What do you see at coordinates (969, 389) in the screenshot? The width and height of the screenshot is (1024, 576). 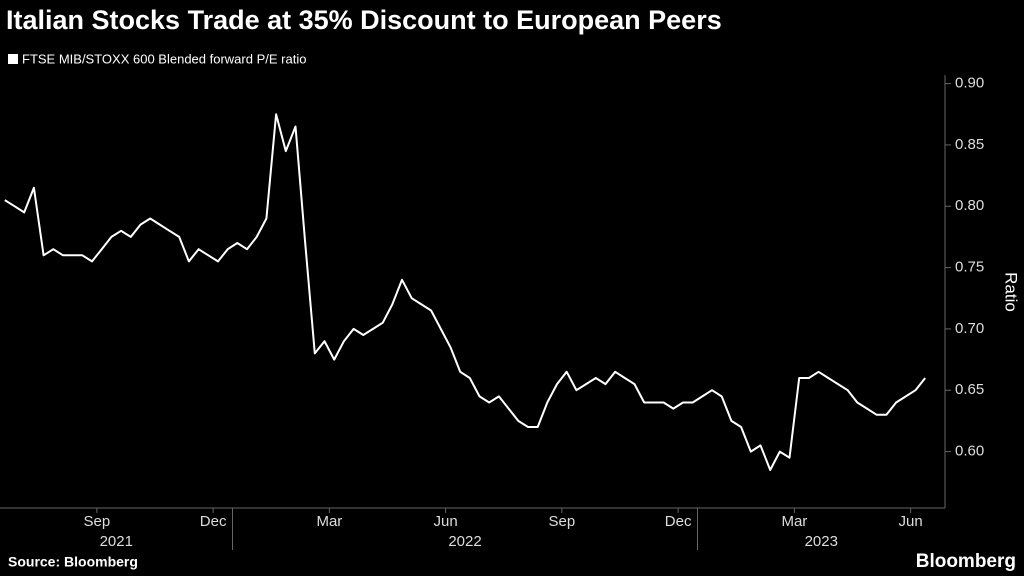 I see `y-tick-label: 0.65` at bounding box center [969, 389].